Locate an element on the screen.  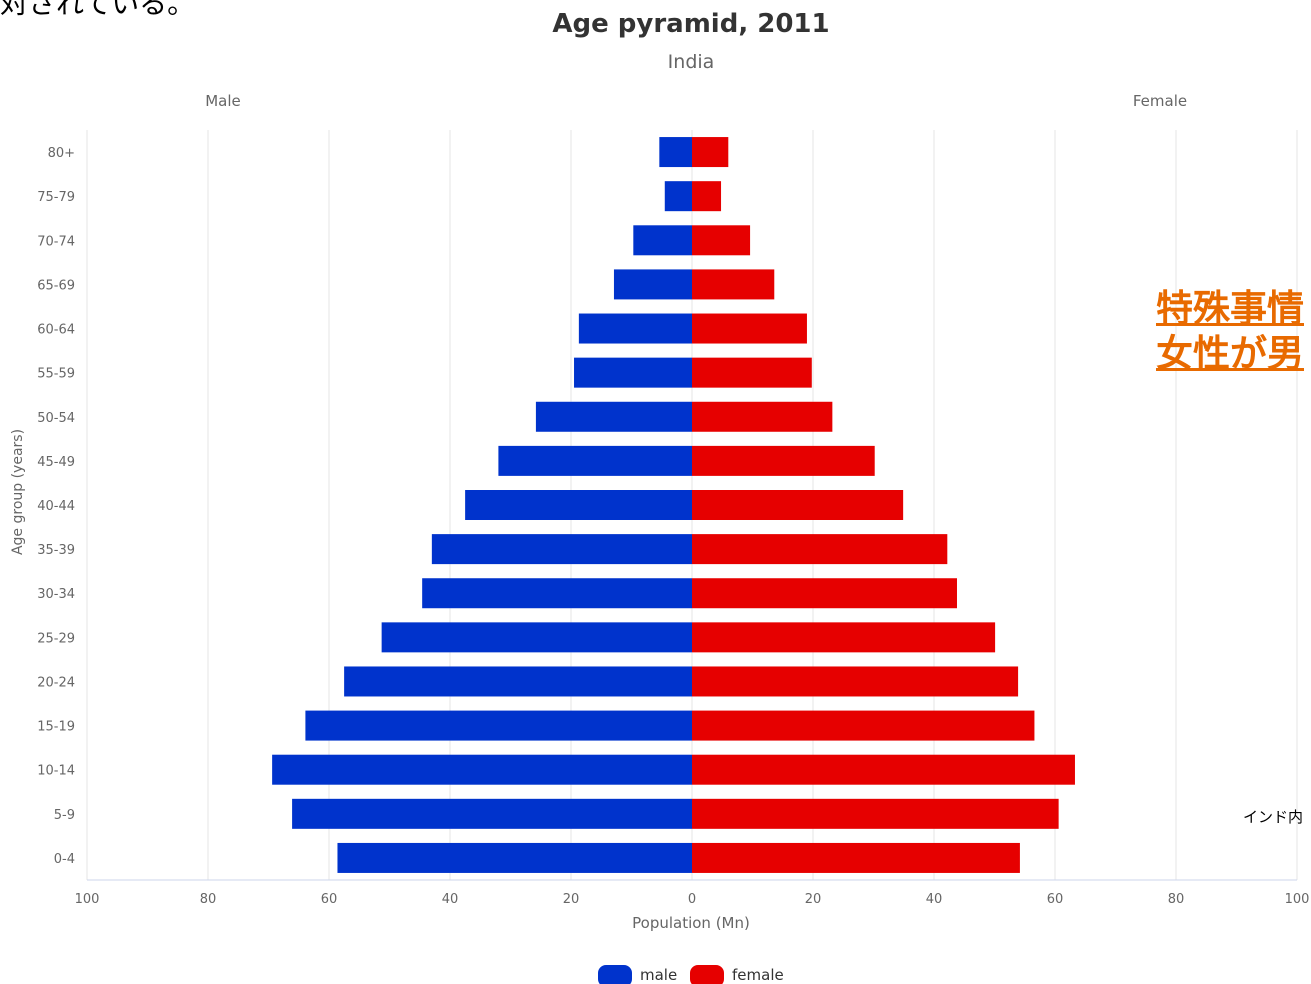
legend-label-male: male is located at coordinates (658, 975).